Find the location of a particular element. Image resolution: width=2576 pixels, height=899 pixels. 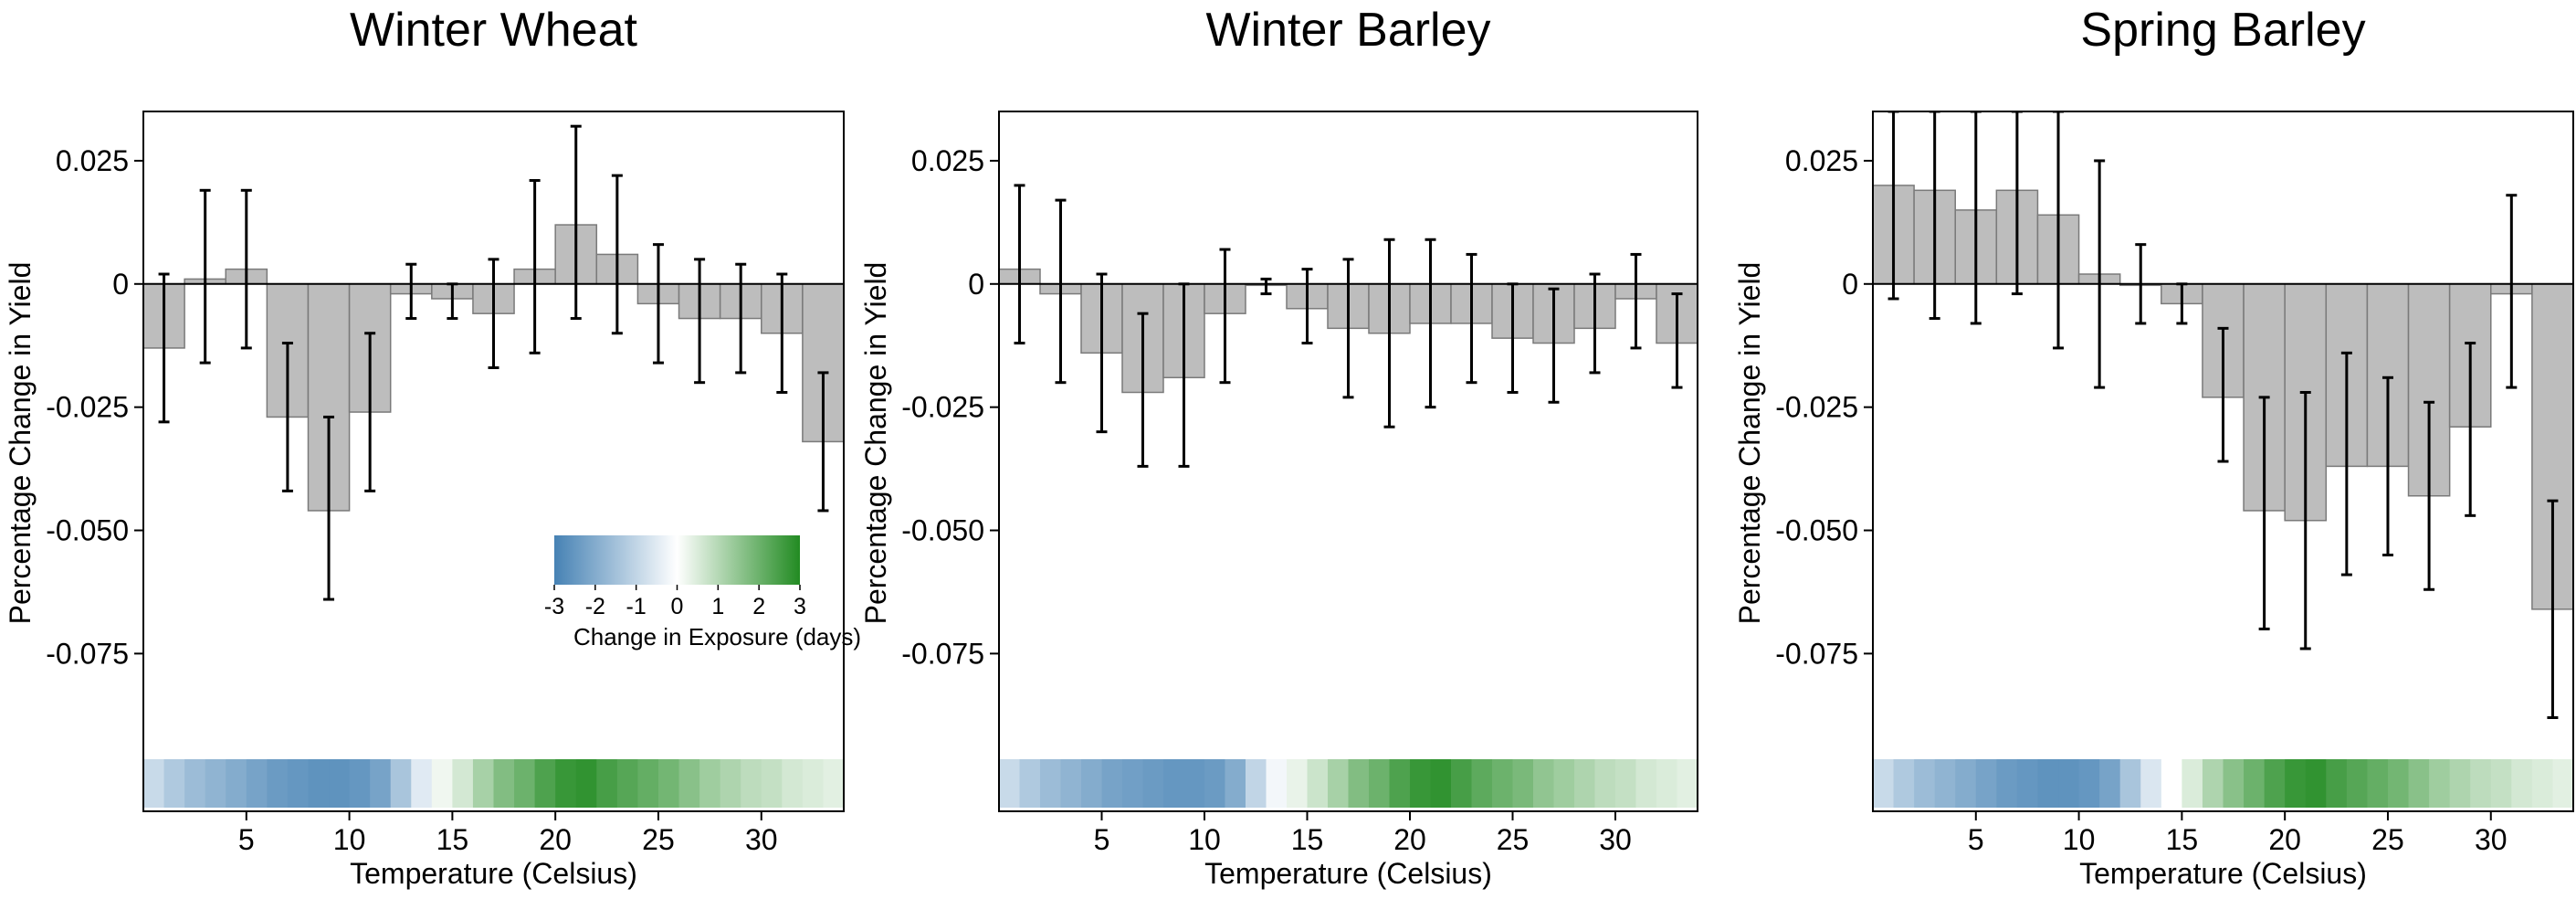

error-bars is located at coordinates (1348, 326).